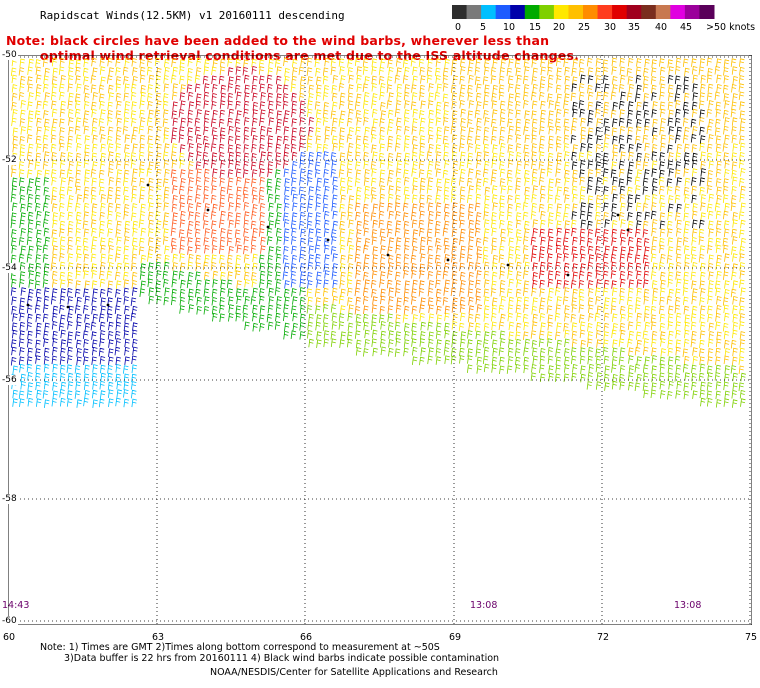  Describe the element at coordinates (16, 605) in the screenshot. I see `time-label-left: 14:43` at that location.